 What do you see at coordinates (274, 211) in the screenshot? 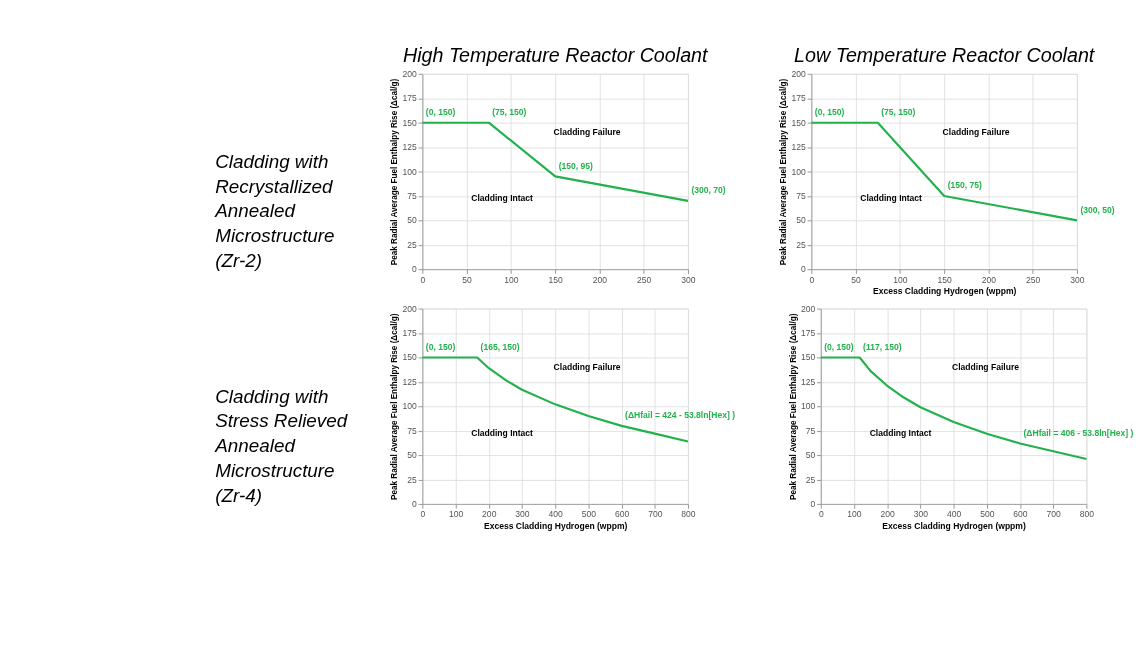
I see `text: Cladding with Recrystallized Annealed Microstructure (Zr-2)` at bounding box center [274, 211].